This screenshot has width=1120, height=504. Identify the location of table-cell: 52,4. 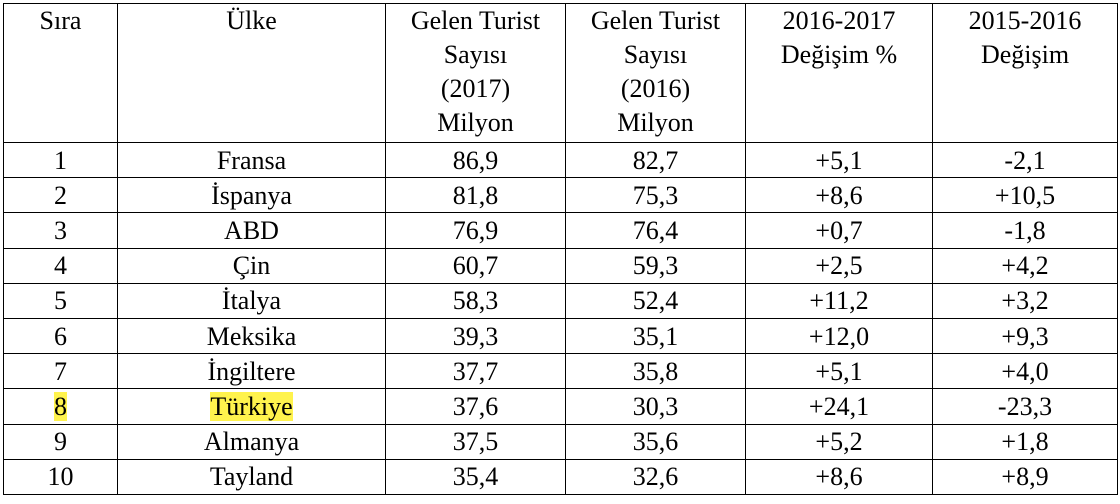
(655, 300).